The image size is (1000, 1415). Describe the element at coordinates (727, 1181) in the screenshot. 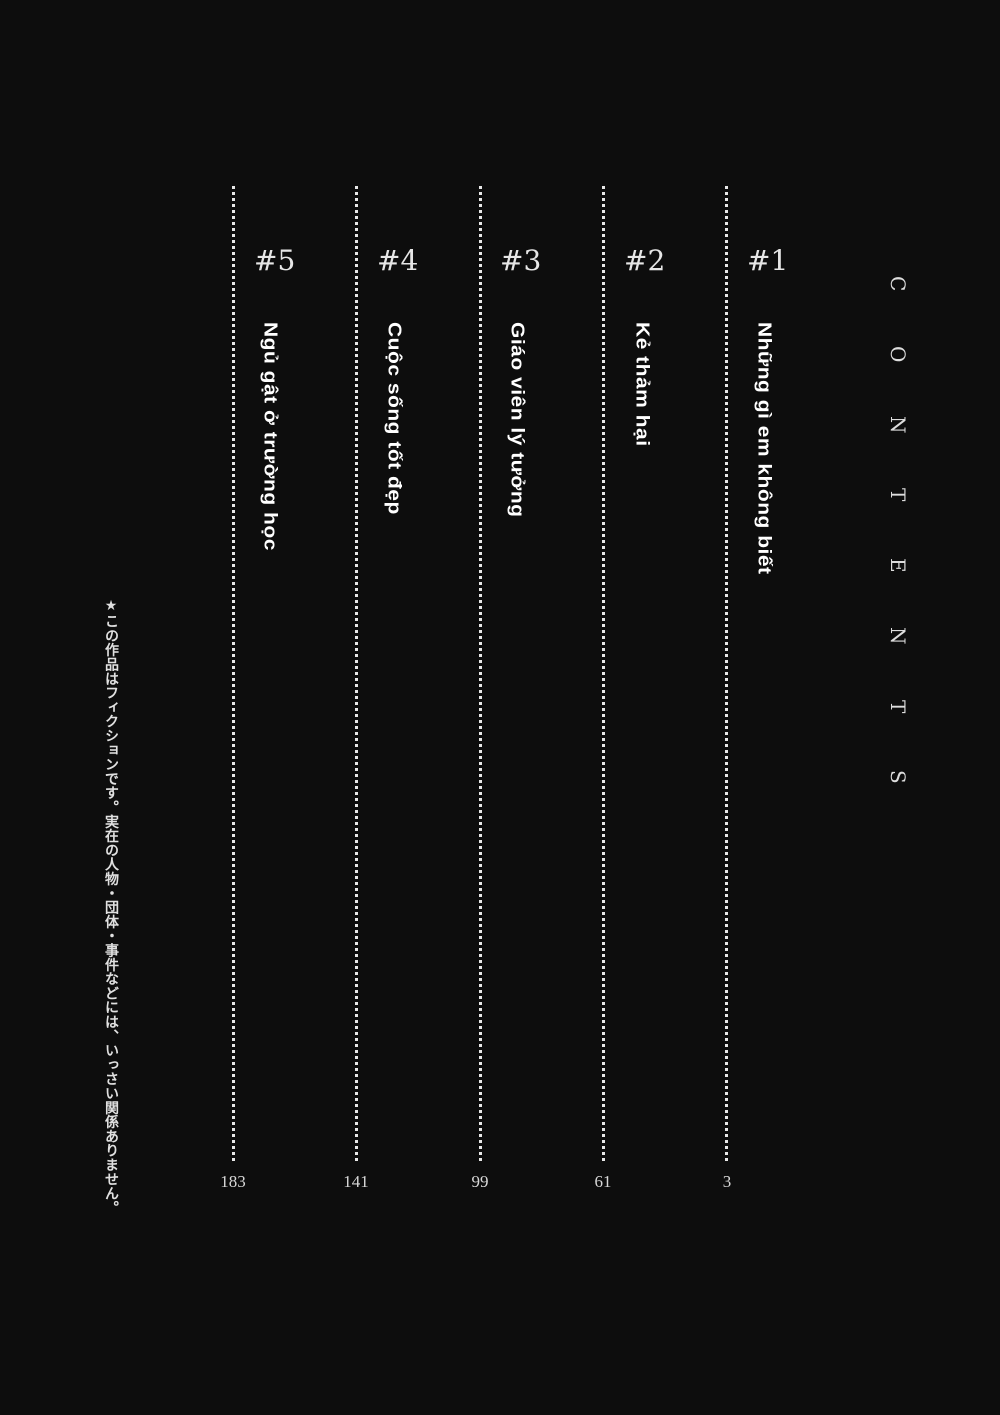

I see `chapter-page: 3` at that location.